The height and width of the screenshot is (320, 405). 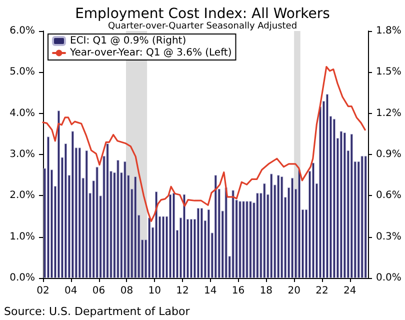 What do you see at coordinates (127, 291) in the screenshot?
I see `x-tick-label: 08` at bounding box center [127, 291].